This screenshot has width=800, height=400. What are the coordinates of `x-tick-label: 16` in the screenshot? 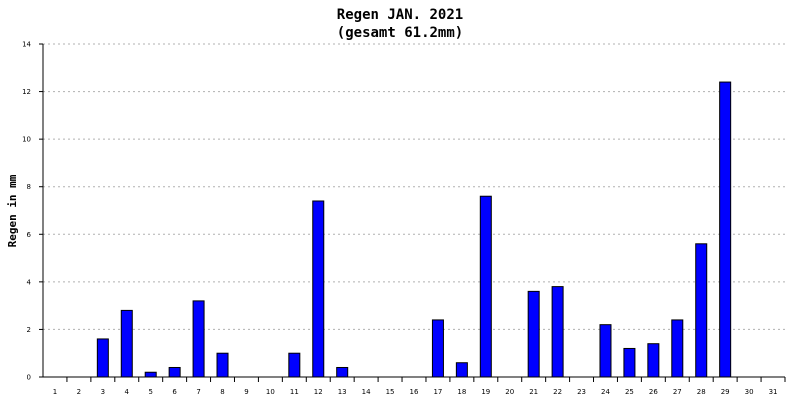 It's located at (414, 392).